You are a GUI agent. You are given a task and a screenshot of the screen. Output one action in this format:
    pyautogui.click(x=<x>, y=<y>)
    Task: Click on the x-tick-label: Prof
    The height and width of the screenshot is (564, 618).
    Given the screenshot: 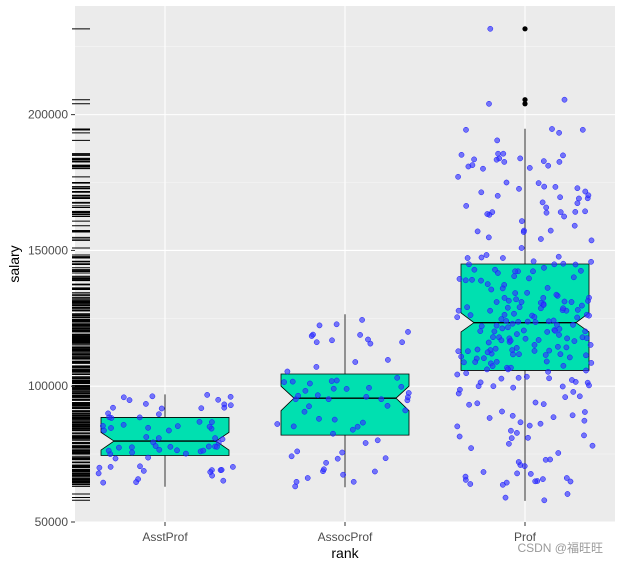 What is the action you would take?
    pyautogui.click(x=525, y=537)
    